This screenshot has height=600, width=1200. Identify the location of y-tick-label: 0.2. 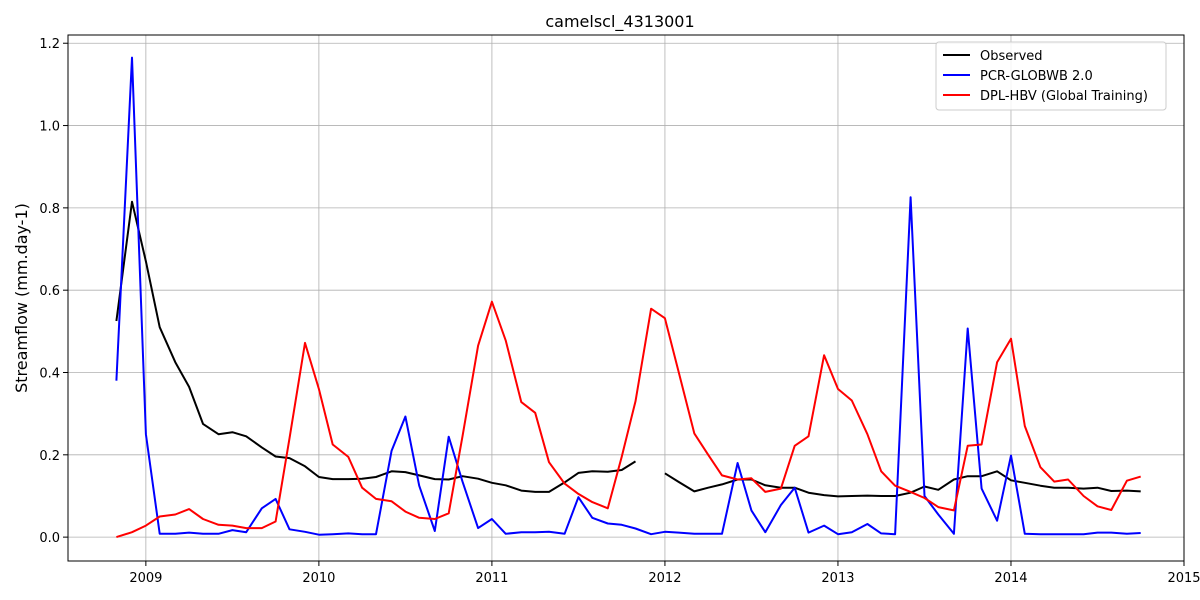
(49, 456).